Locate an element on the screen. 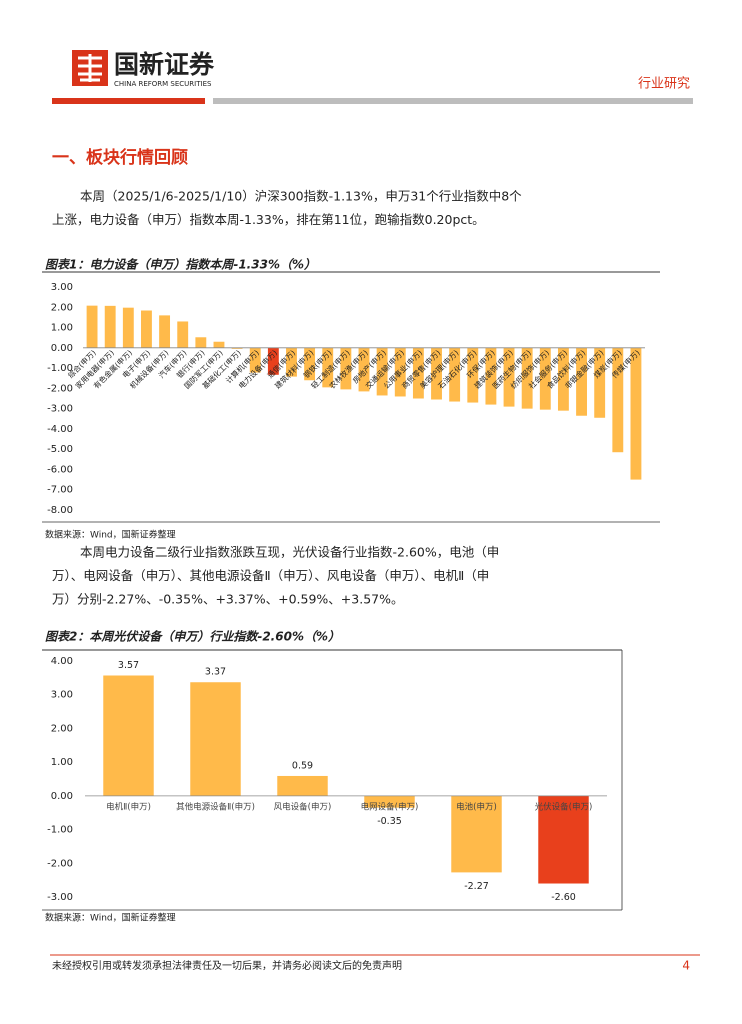 This screenshot has width=742, height=1024. value-label: -0.35 is located at coordinates (389, 821).